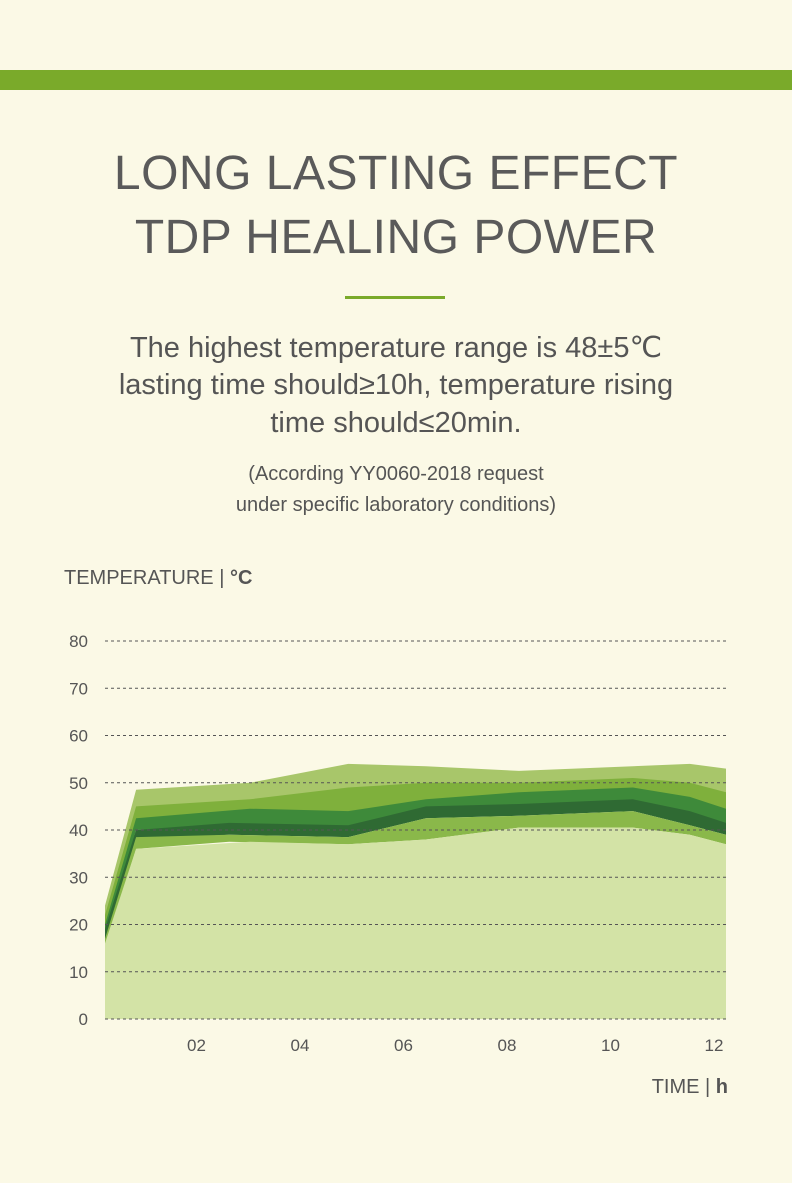  I want to click on page-title-line1: LONG LASTING EFFECT, so click(396, 173).